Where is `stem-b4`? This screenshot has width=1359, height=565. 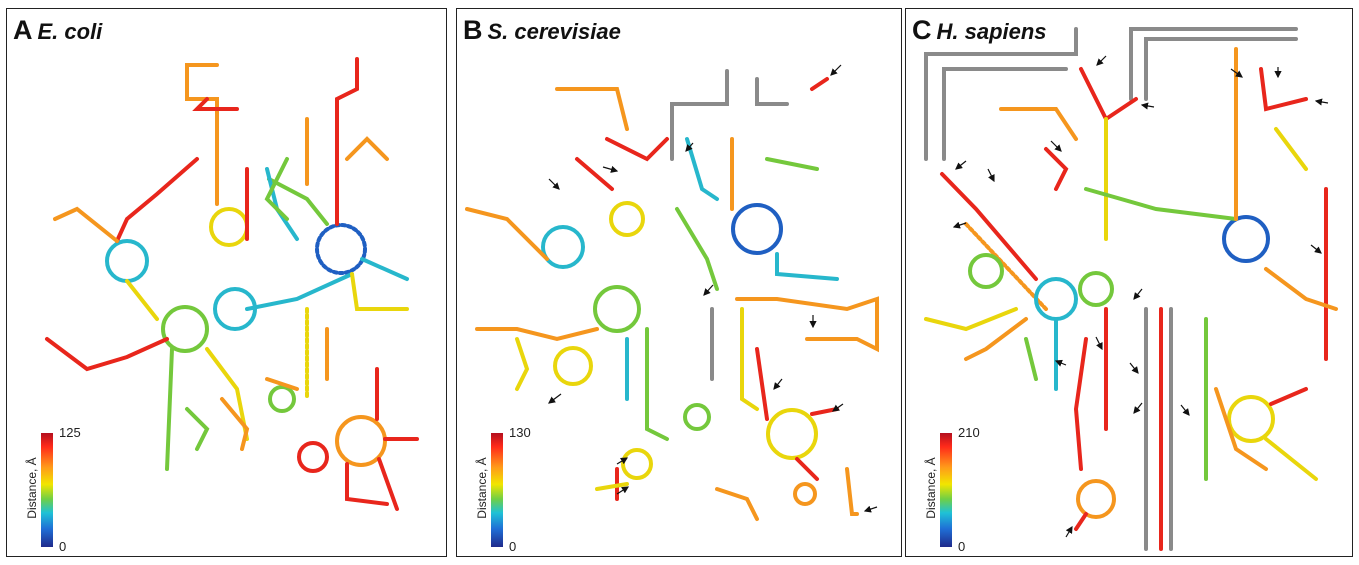
stem-b4 is located at coordinates (699, 115).